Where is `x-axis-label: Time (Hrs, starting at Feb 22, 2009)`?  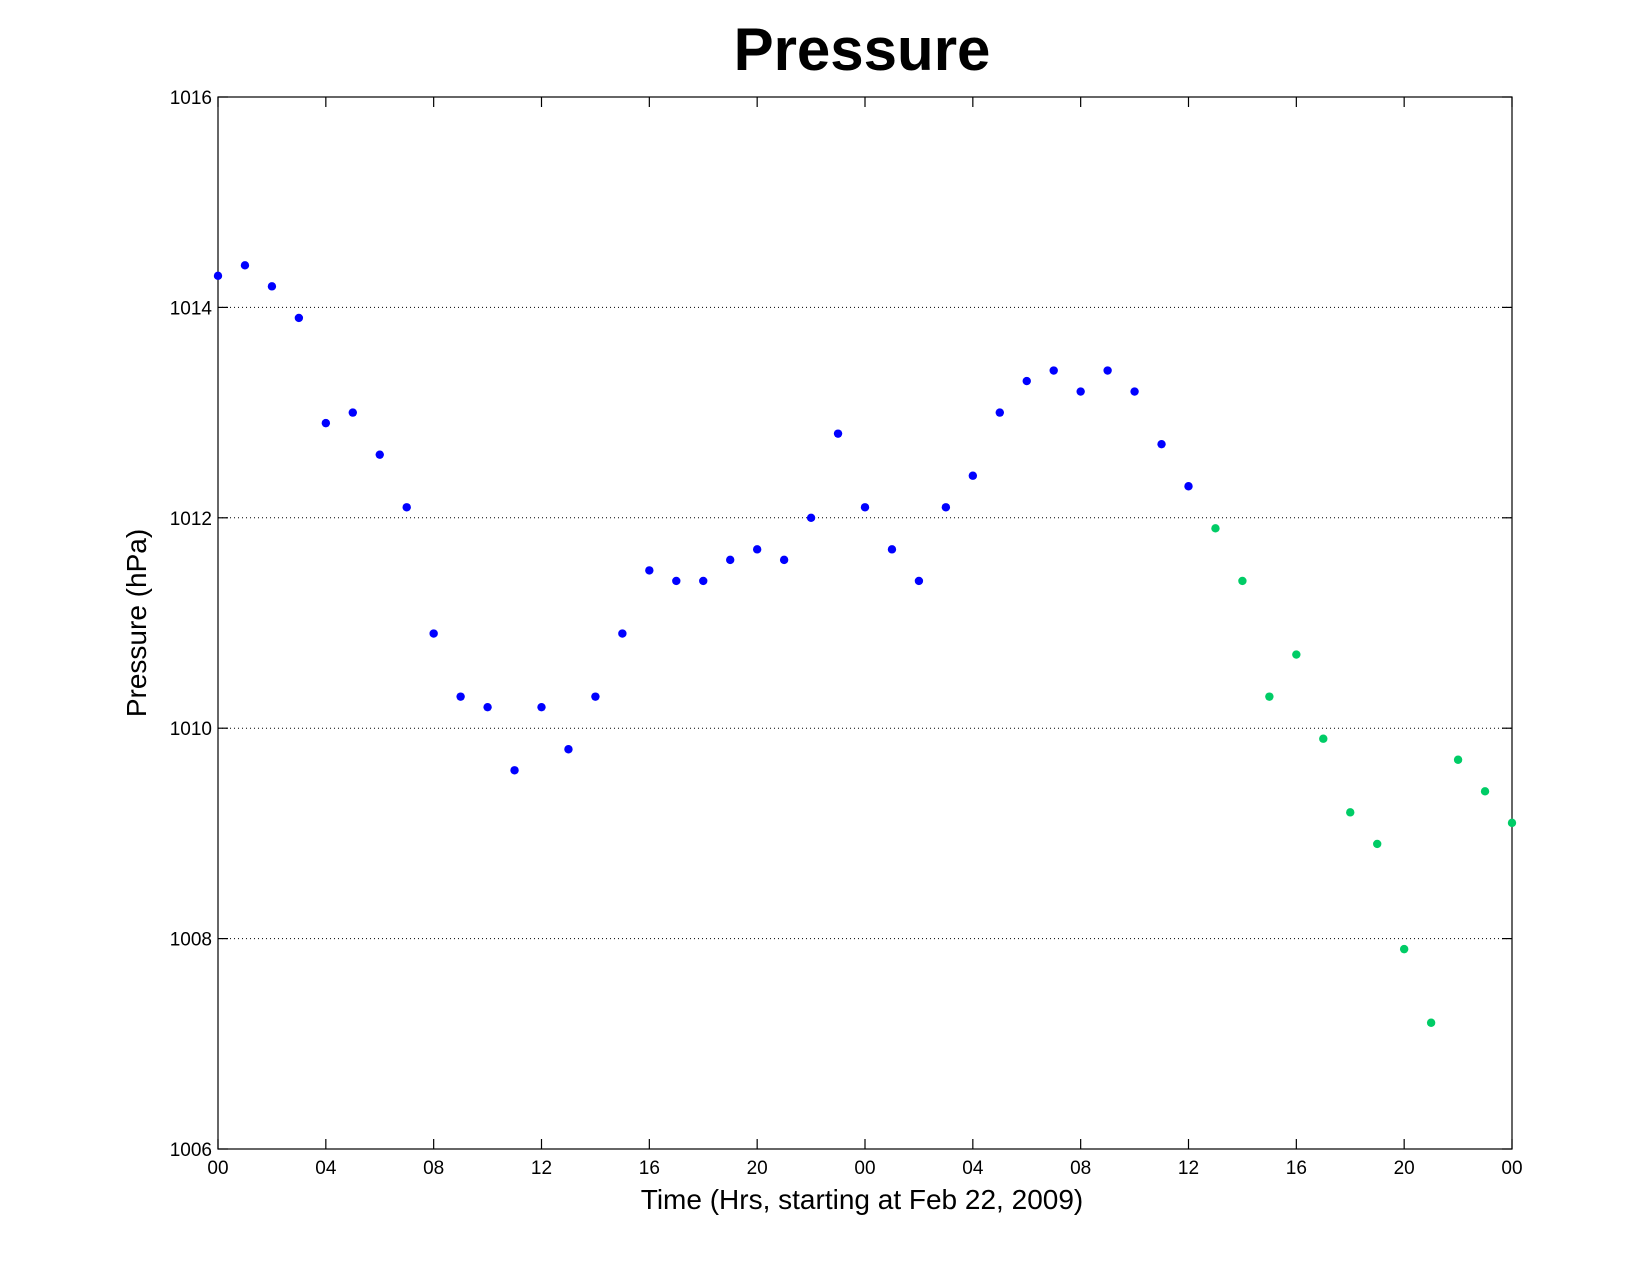 x-axis-label: Time (Hrs, starting at Feb 22, 2009) is located at coordinates (862, 1199).